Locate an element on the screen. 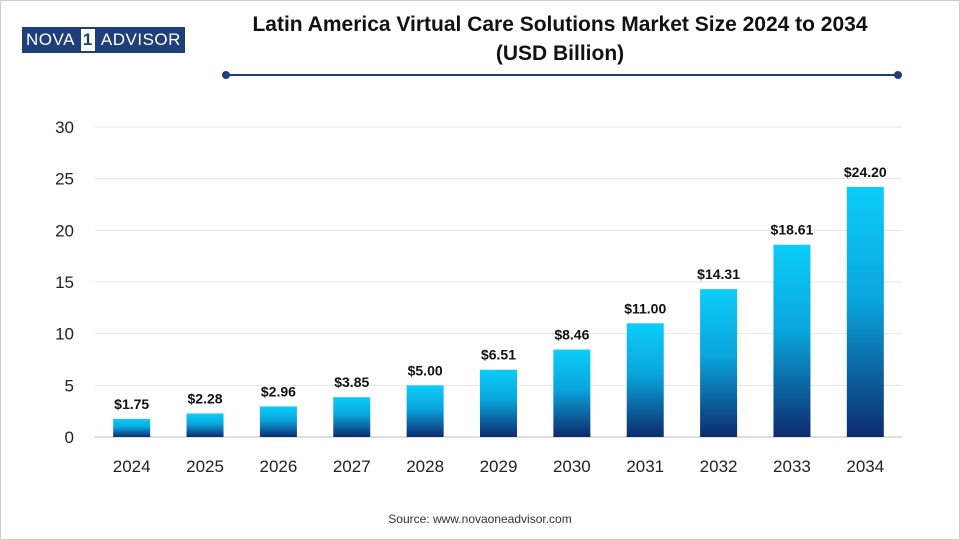 The width and height of the screenshot is (960, 540). data-label: $1.75 is located at coordinates (131, 404).